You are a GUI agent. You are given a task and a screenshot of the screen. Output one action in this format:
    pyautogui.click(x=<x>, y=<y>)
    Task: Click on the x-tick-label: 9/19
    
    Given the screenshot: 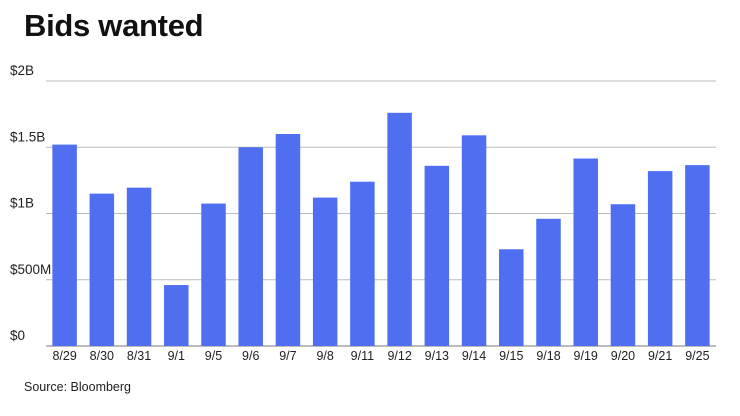 What is the action you would take?
    pyautogui.click(x=586, y=356)
    